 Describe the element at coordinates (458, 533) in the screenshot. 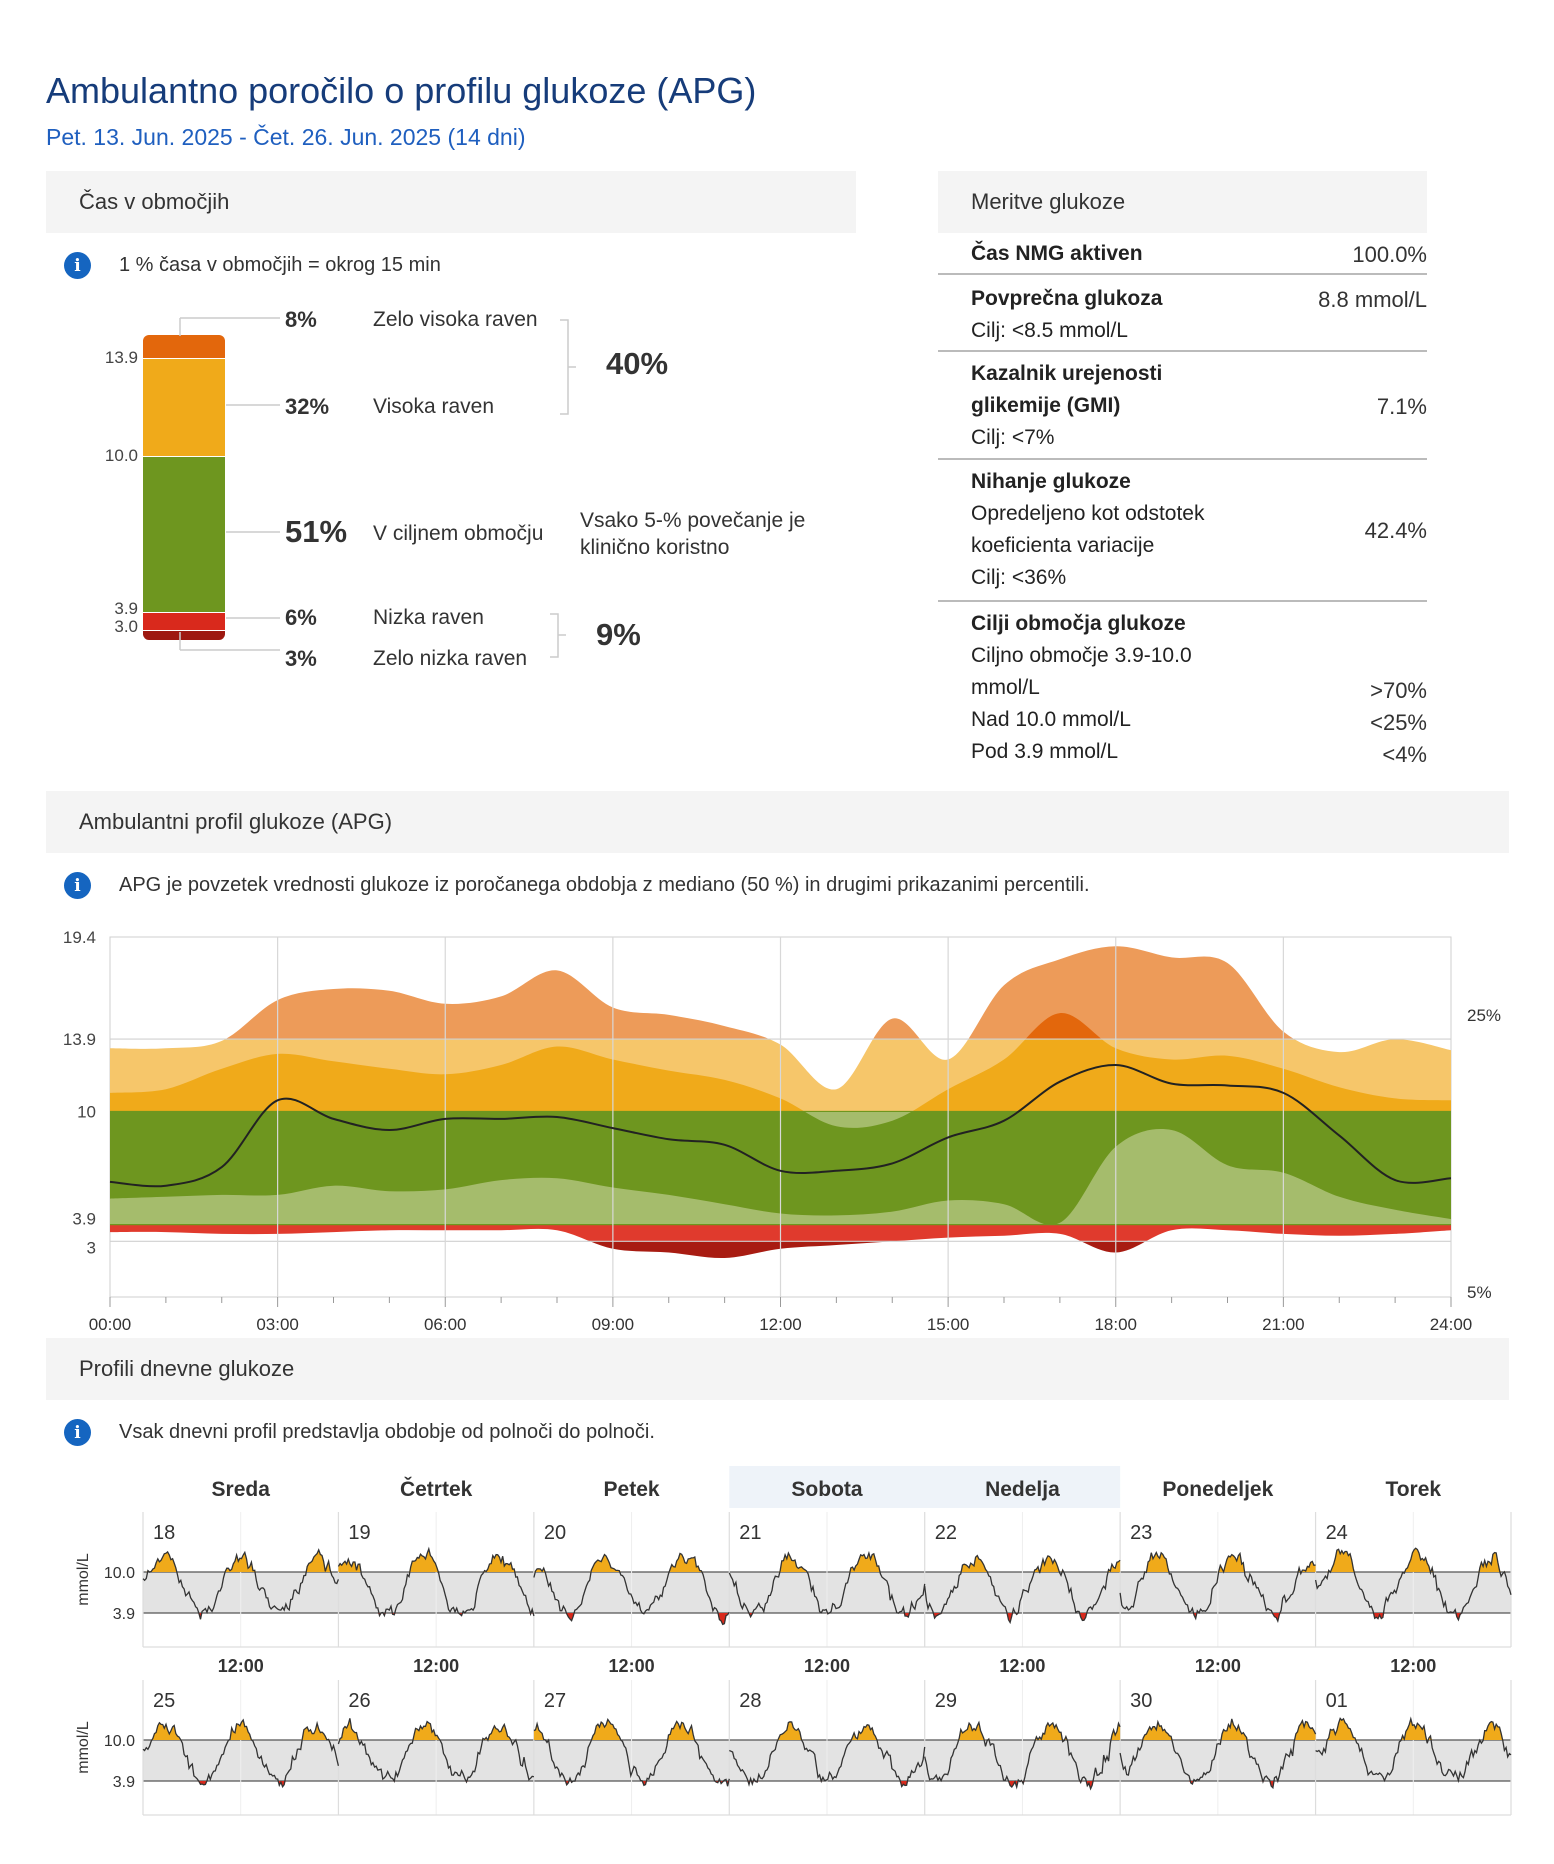

I see `tir-target-label: V ciljnem območju` at that location.